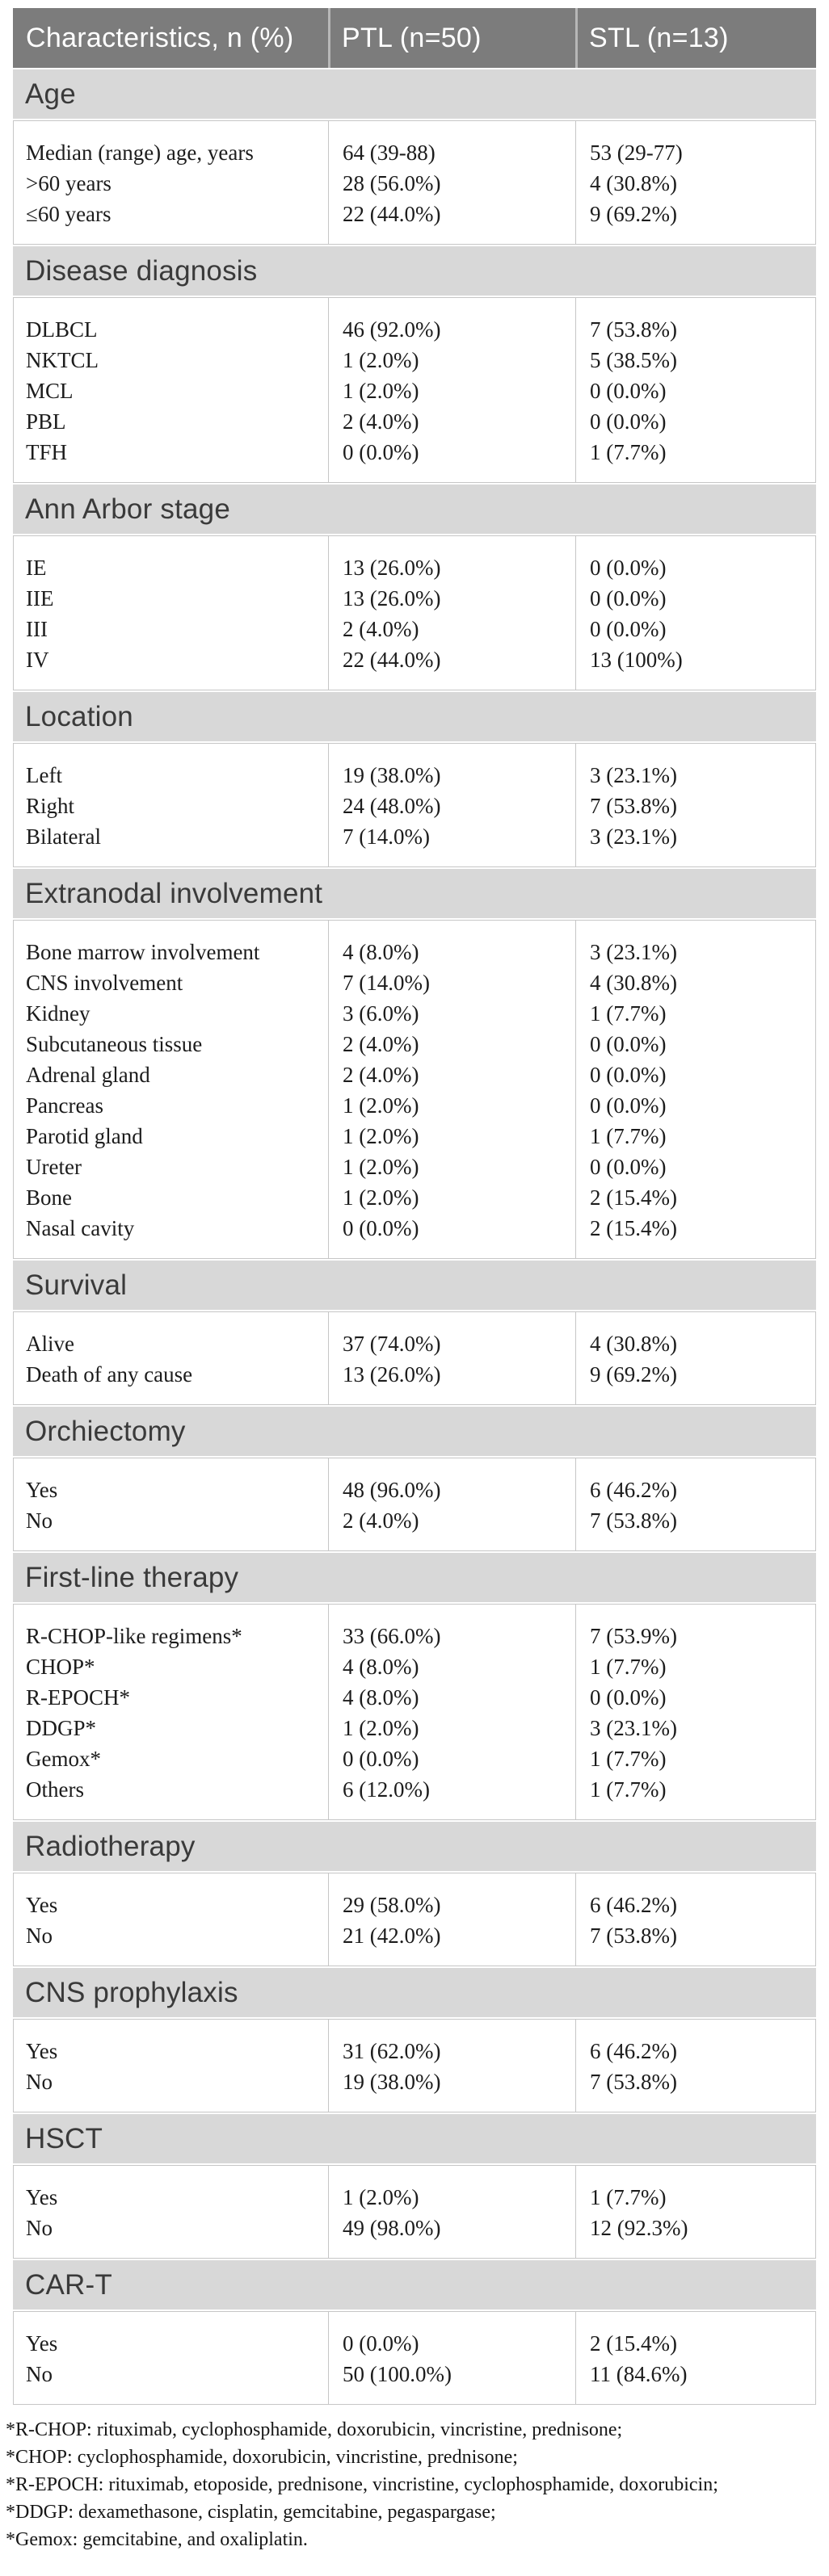 This screenshot has width=829, height=2576. Describe the element at coordinates (628, 1790) in the screenshot. I see `stl-value: 1 (7.7%)` at that location.